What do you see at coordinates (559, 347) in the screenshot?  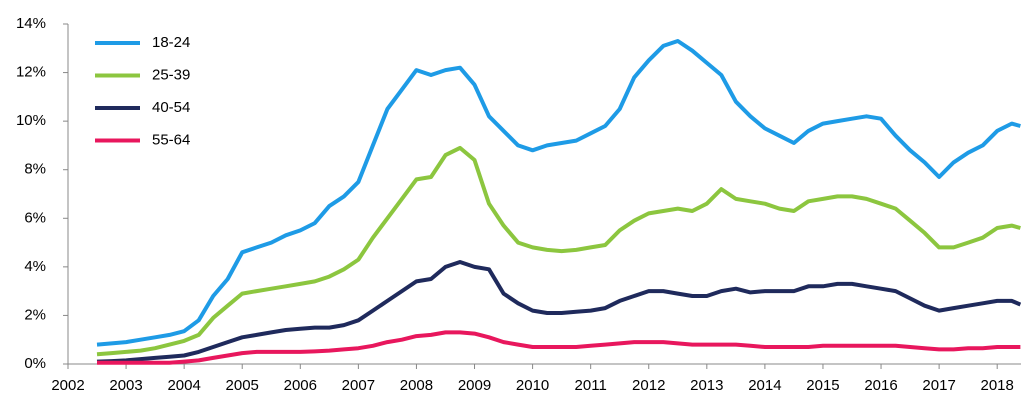 I see `series-line` at bounding box center [559, 347].